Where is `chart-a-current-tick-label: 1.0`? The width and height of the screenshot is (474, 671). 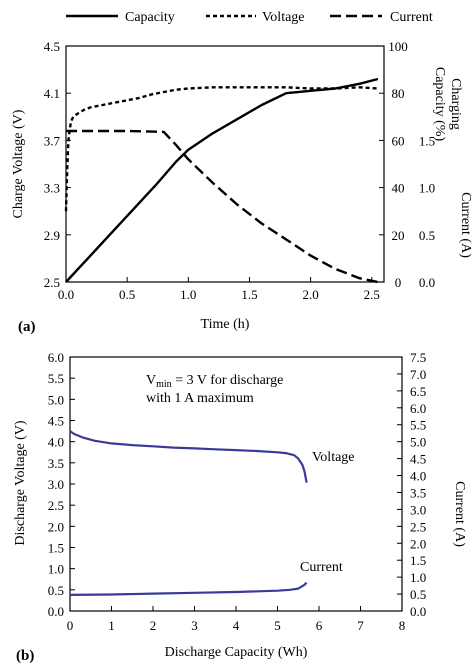
chart-a-current-tick-label: 1.0 is located at coordinates (427, 188).